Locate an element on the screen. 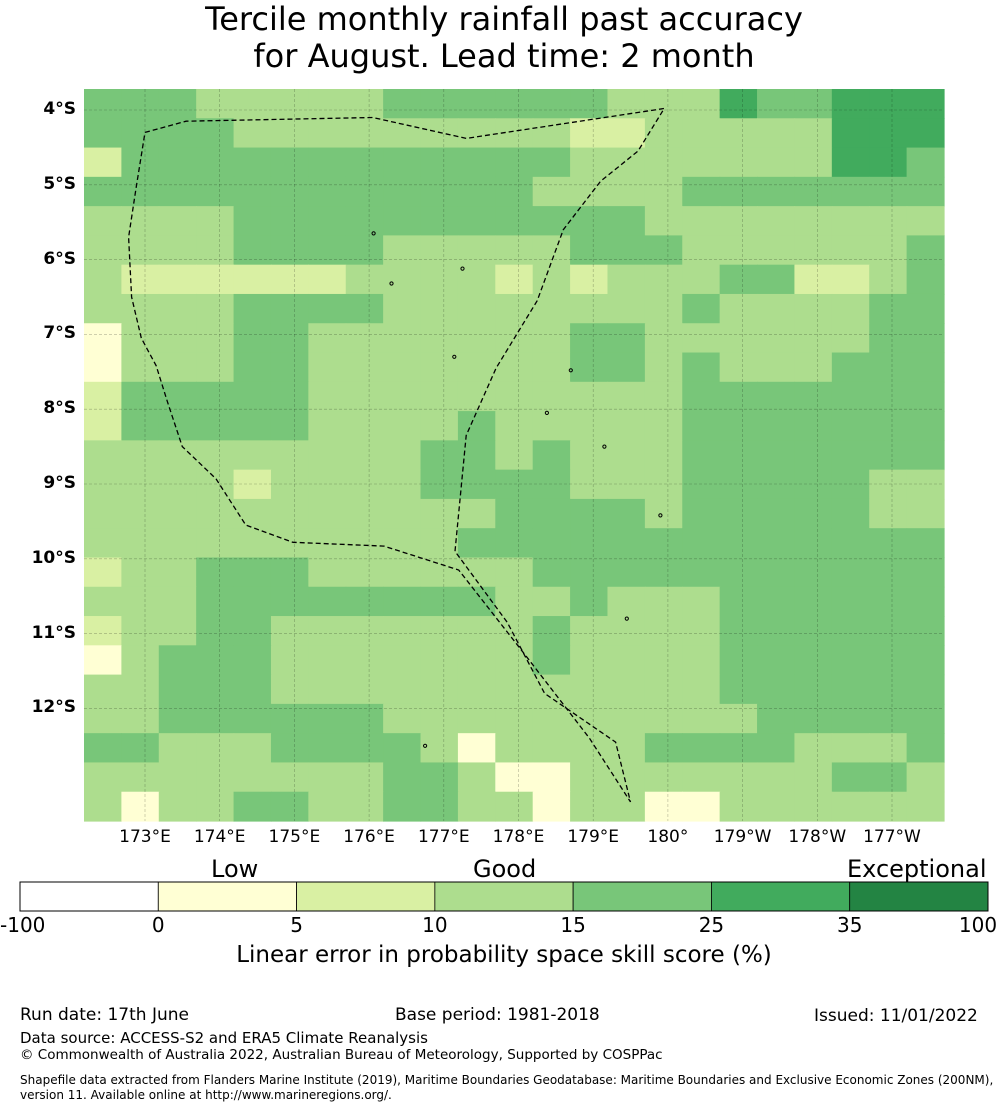 The height and width of the screenshot is (1110, 1008). colorbar-tick-label: 35 is located at coordinates (849, 925).